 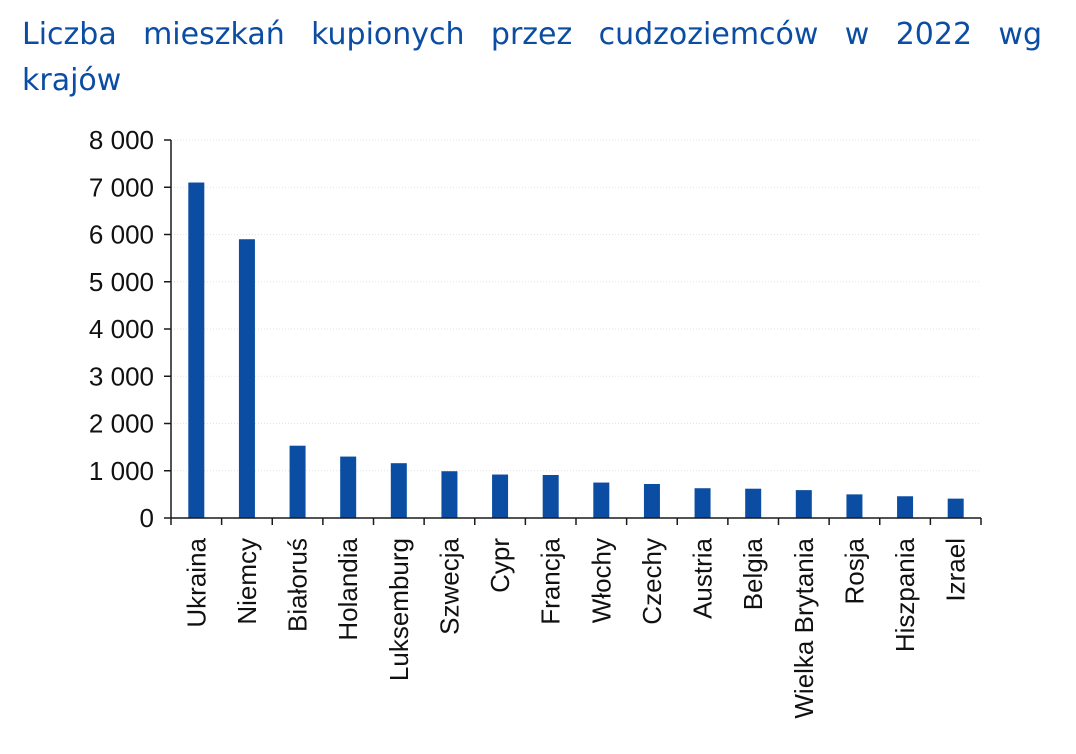 What do you see at coordinates (121, 187) in the screenshot?
I see `y-tick-label: 7 000` at bounding box center [121, 187].